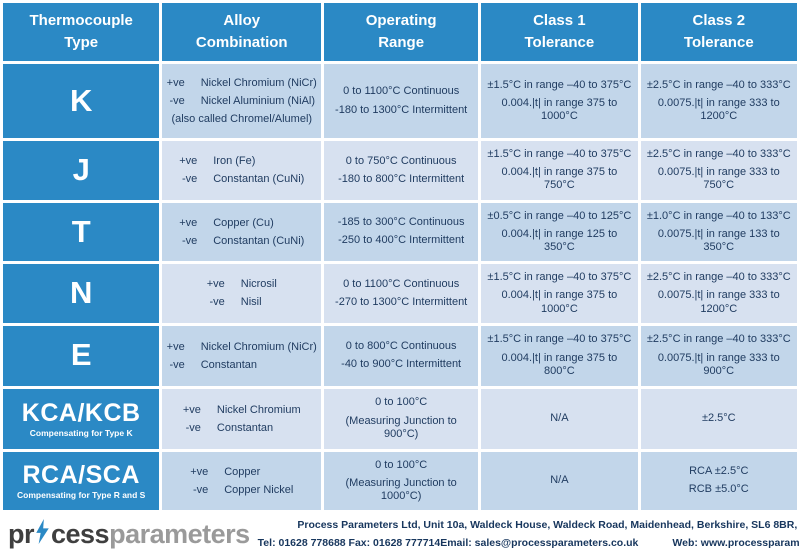  I want to click on web-link: Web: www.processparameters.co.uk, so click(736, 542).